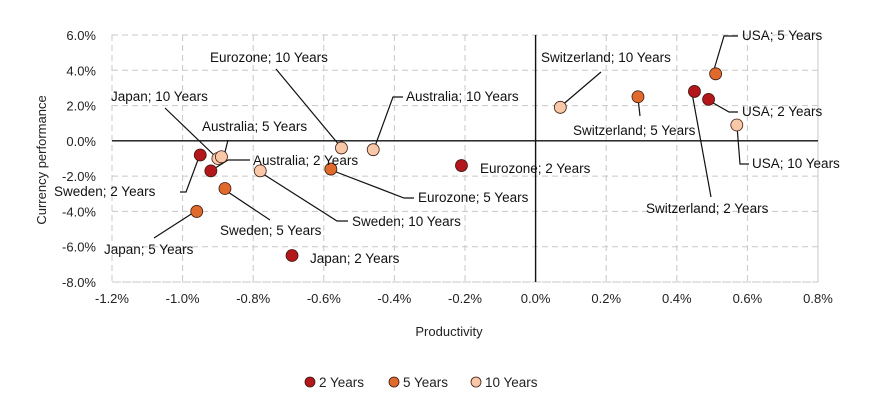 The height and width of the screenshot is (408, 882). Describe the element at coordinates (105, 191) in the screenshot. I see `data-label: Sweden; 2 Years` at that location.